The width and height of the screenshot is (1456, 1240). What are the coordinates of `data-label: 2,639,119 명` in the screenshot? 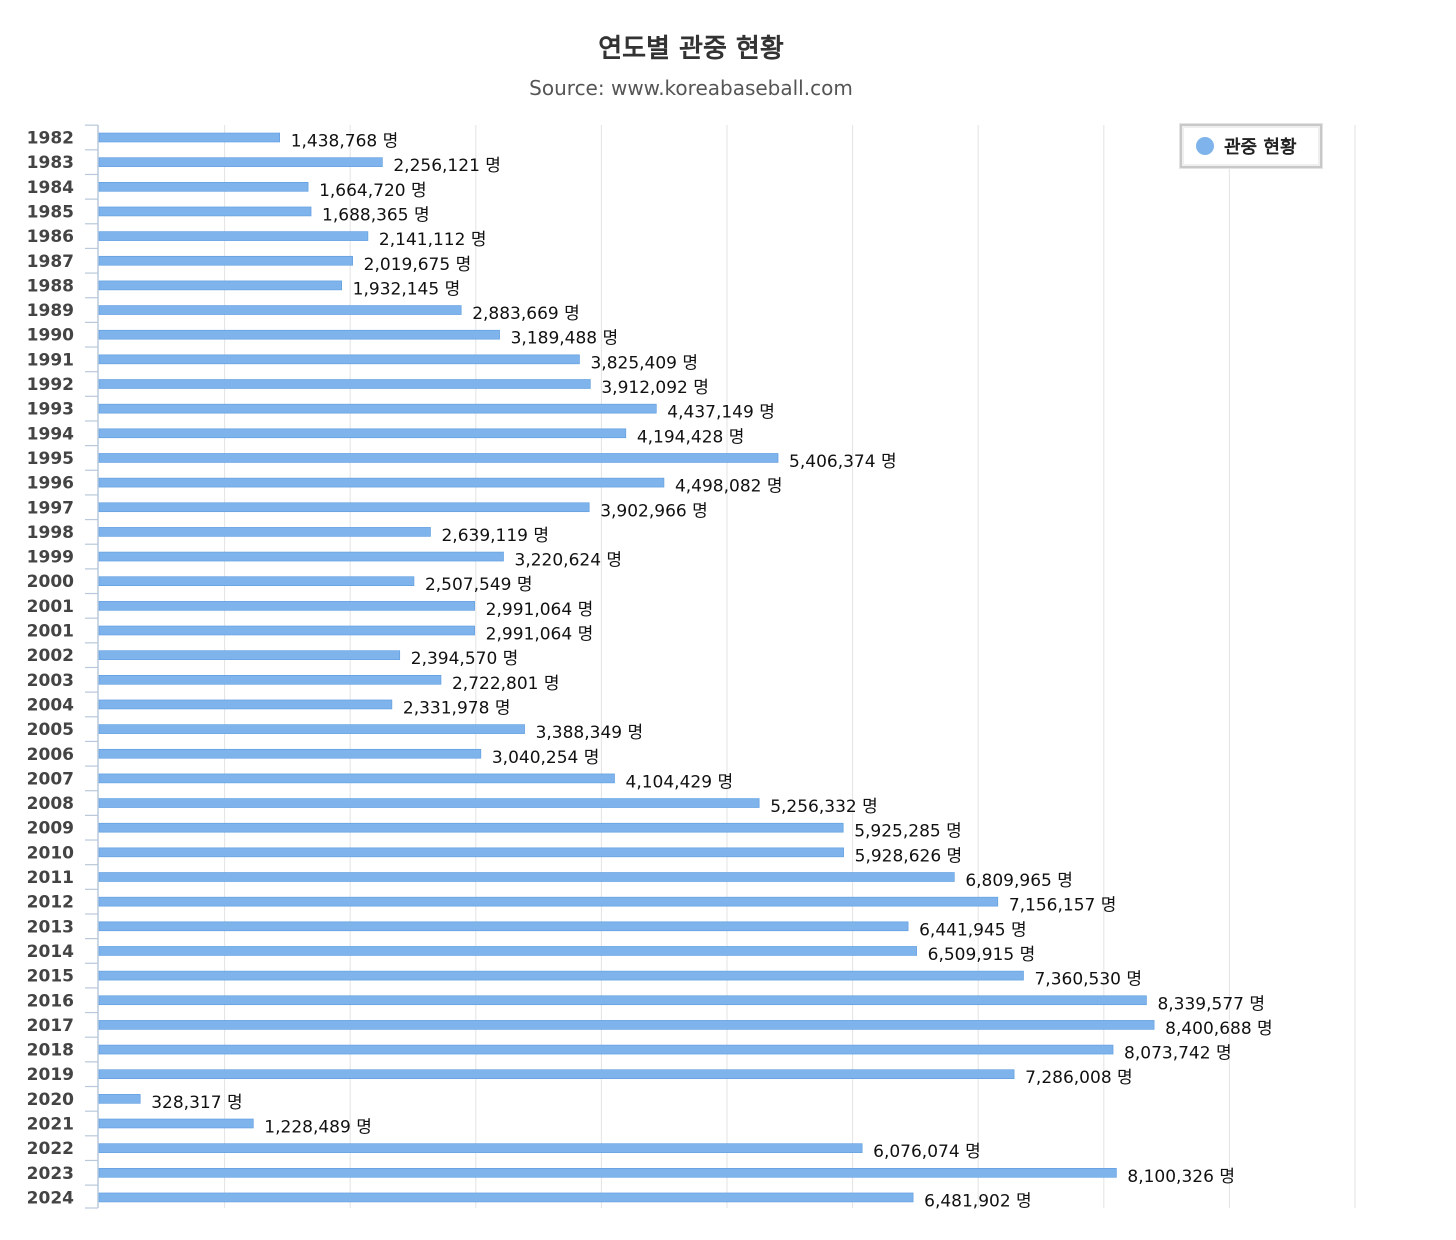 It's located at (495, 536).